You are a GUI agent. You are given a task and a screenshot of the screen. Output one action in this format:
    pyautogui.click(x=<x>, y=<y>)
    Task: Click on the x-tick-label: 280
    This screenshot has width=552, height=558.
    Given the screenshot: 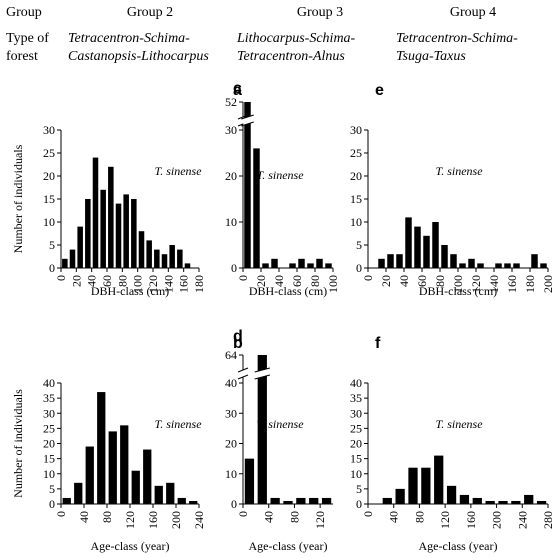 What is the action you would take?
    pyautogui.click(x=546, y=520)
    